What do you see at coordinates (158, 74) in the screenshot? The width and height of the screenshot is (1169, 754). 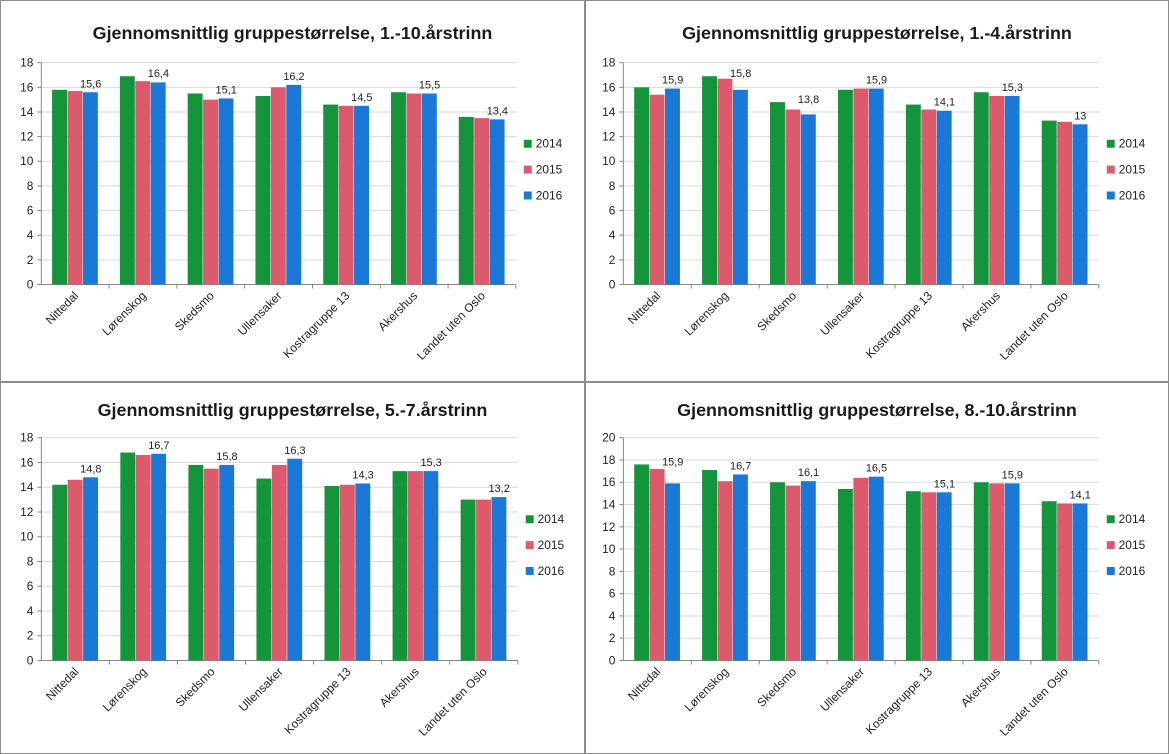 I see `data-label: 16,4` at bounding box center [158, 74].